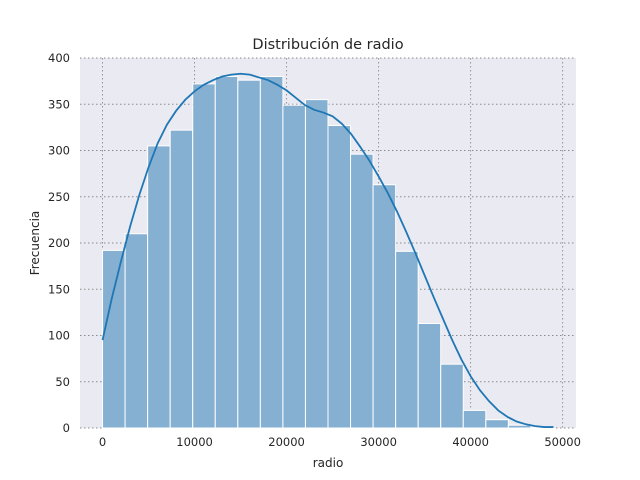 Image resolution: width=640 pixels, height=480 pixels. What do you see at coordinates (35, 243) in the screenshot?
I see `y-axis-label: Frecuencia` at bounding box center [35, 243].